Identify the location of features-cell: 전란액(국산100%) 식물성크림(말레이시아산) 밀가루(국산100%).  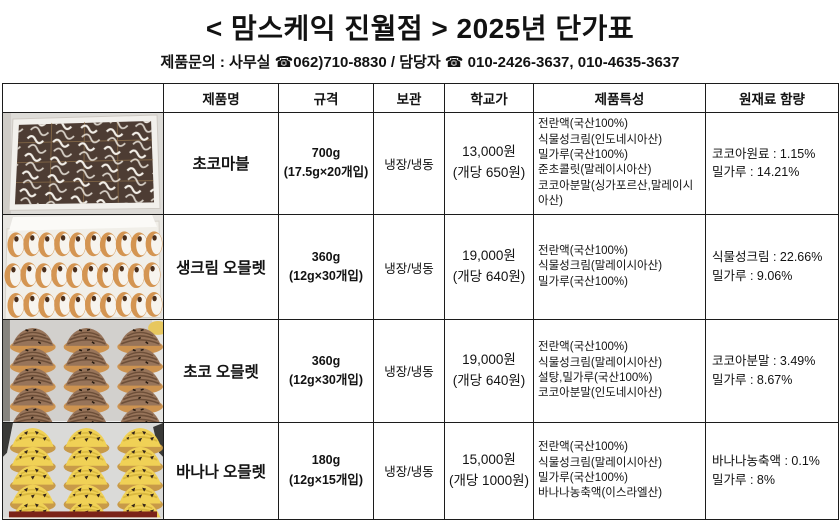
(619, 267).